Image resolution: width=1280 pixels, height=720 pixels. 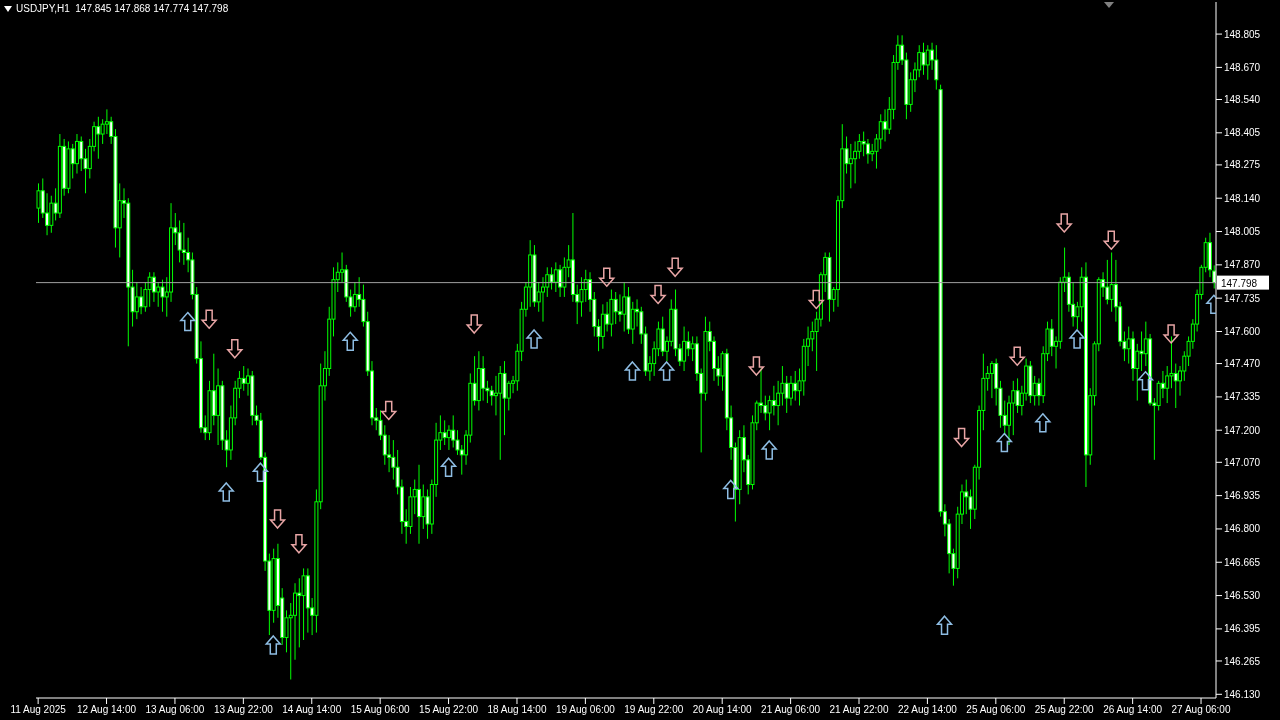 I want to click on x-tick-label: 12 Aug 14:00, so click(x=107, y=710).